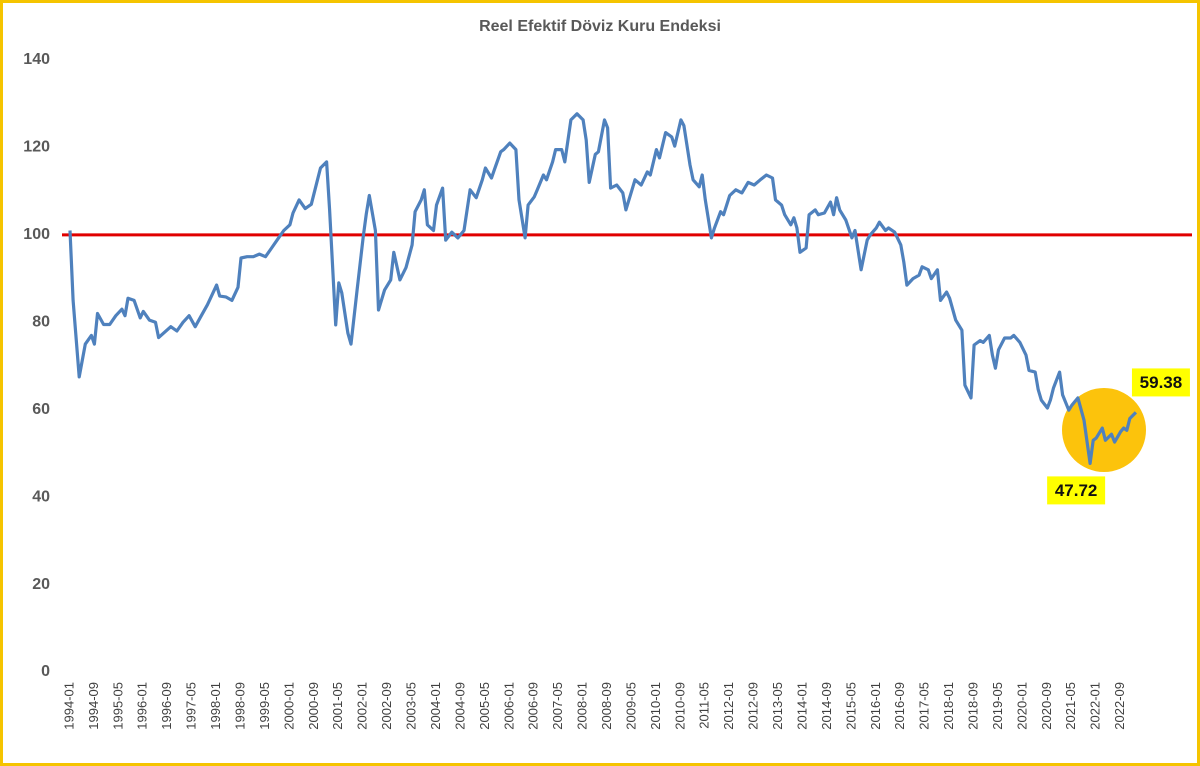 The width and height of the screenshot is (1200, 766). What do you see at coordinates (411, 706) in the screenshot?
I see `x-tick-label: 2003-05` at bounding box center [411, 706].